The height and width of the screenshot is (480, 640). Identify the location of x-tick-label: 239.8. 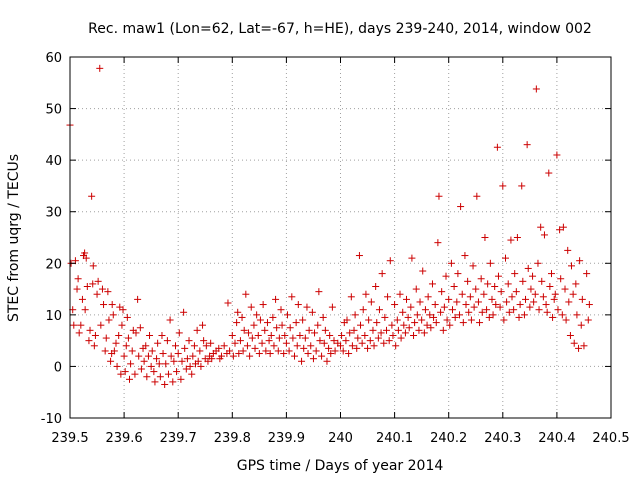
(232, 438).